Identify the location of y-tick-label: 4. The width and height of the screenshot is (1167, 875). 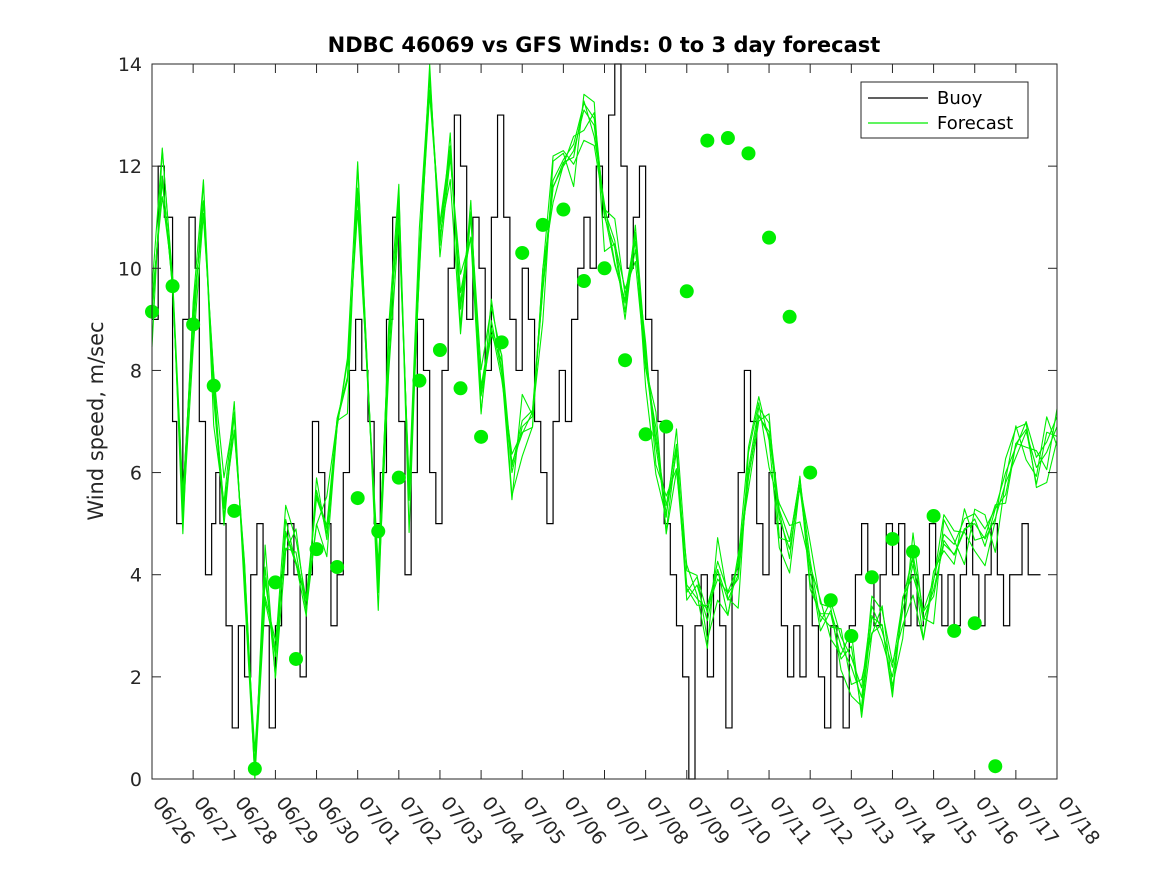
(136, 576).